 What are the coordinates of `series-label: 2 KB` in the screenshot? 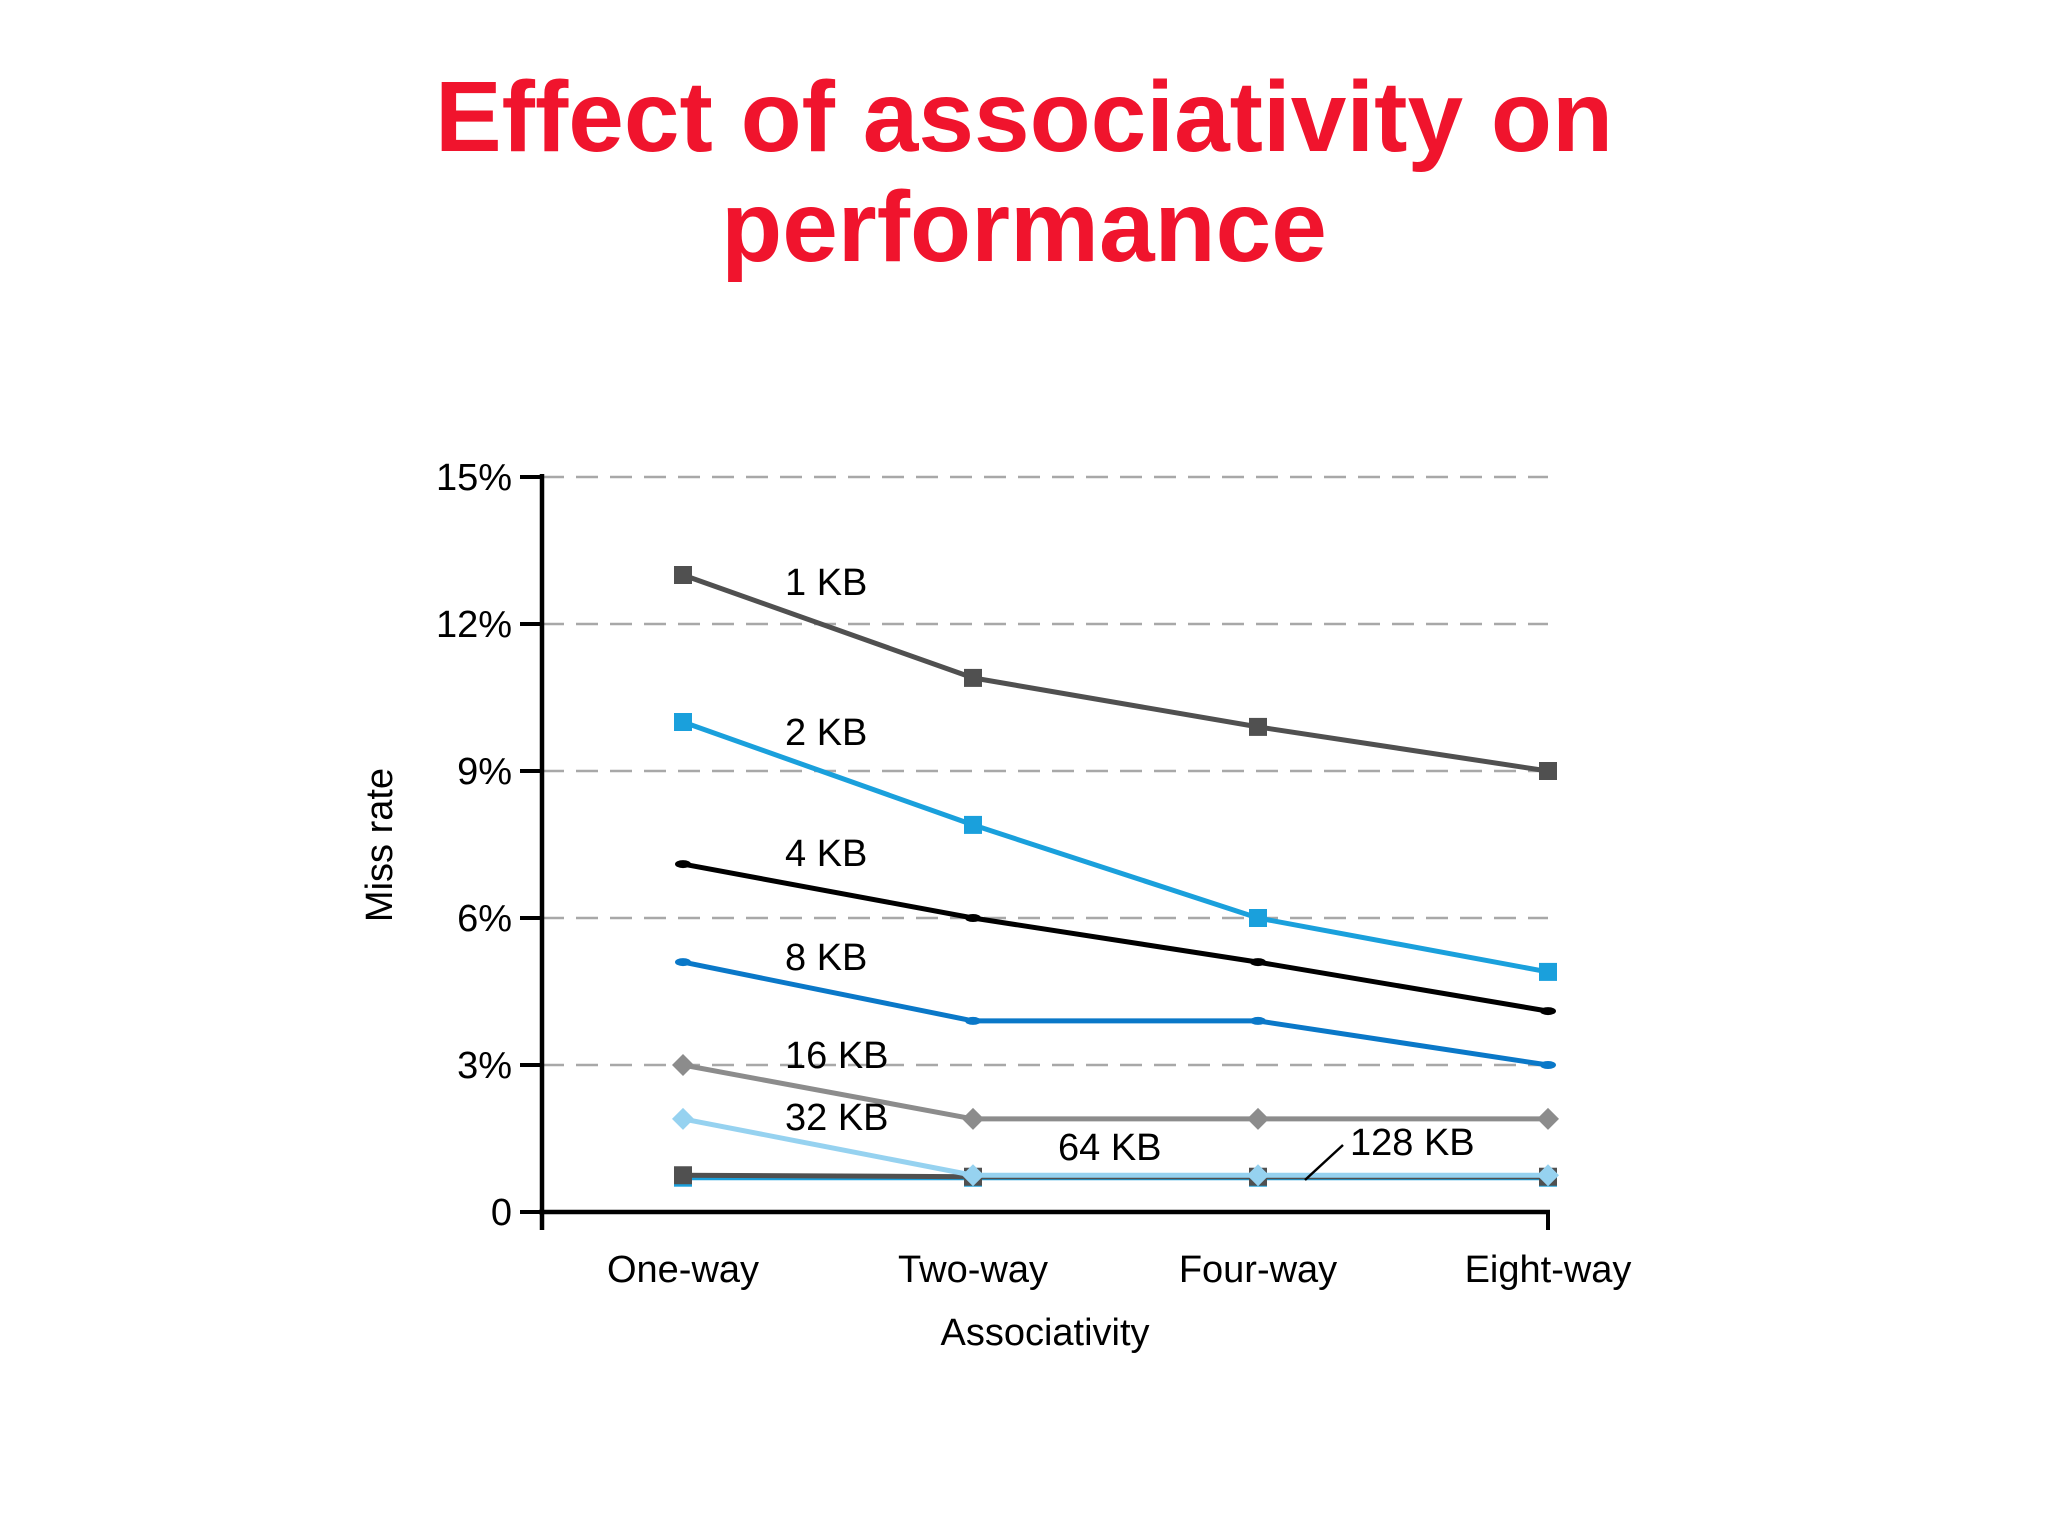 It's located at (826, 733).